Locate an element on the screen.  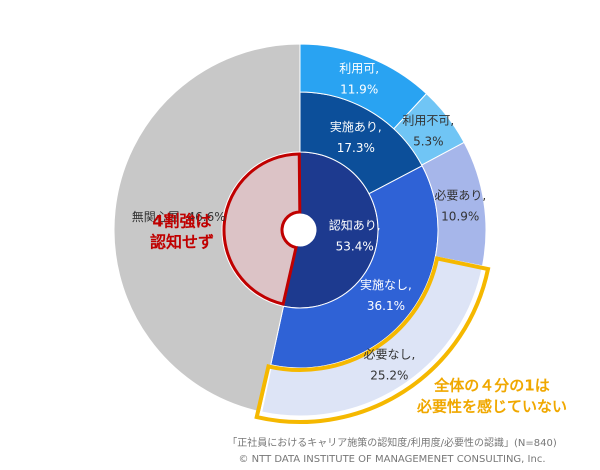
annotation: 認知せず is located at coordinates (182, 242).